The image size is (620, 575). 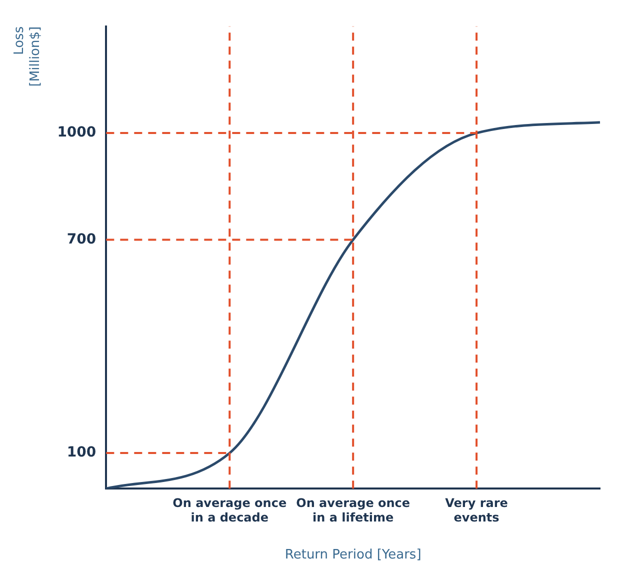 I want to click on x-tick-label: On average once in a lifetime, so click(x=353, y=510).